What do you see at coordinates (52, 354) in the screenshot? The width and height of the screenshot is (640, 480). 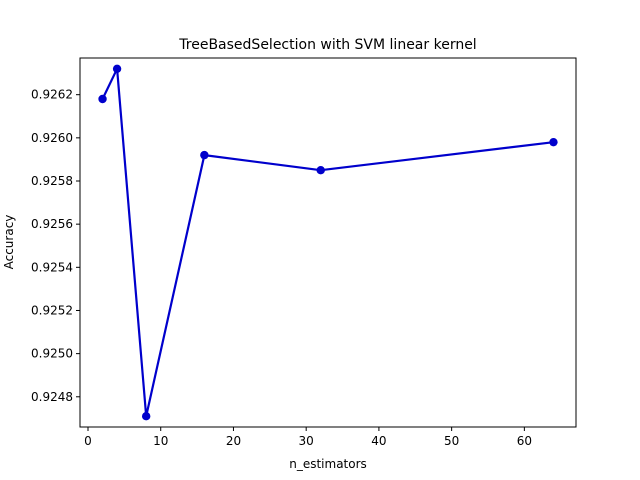 I see `y-tick-label: 0.9250` at bounding box center [52, 354].